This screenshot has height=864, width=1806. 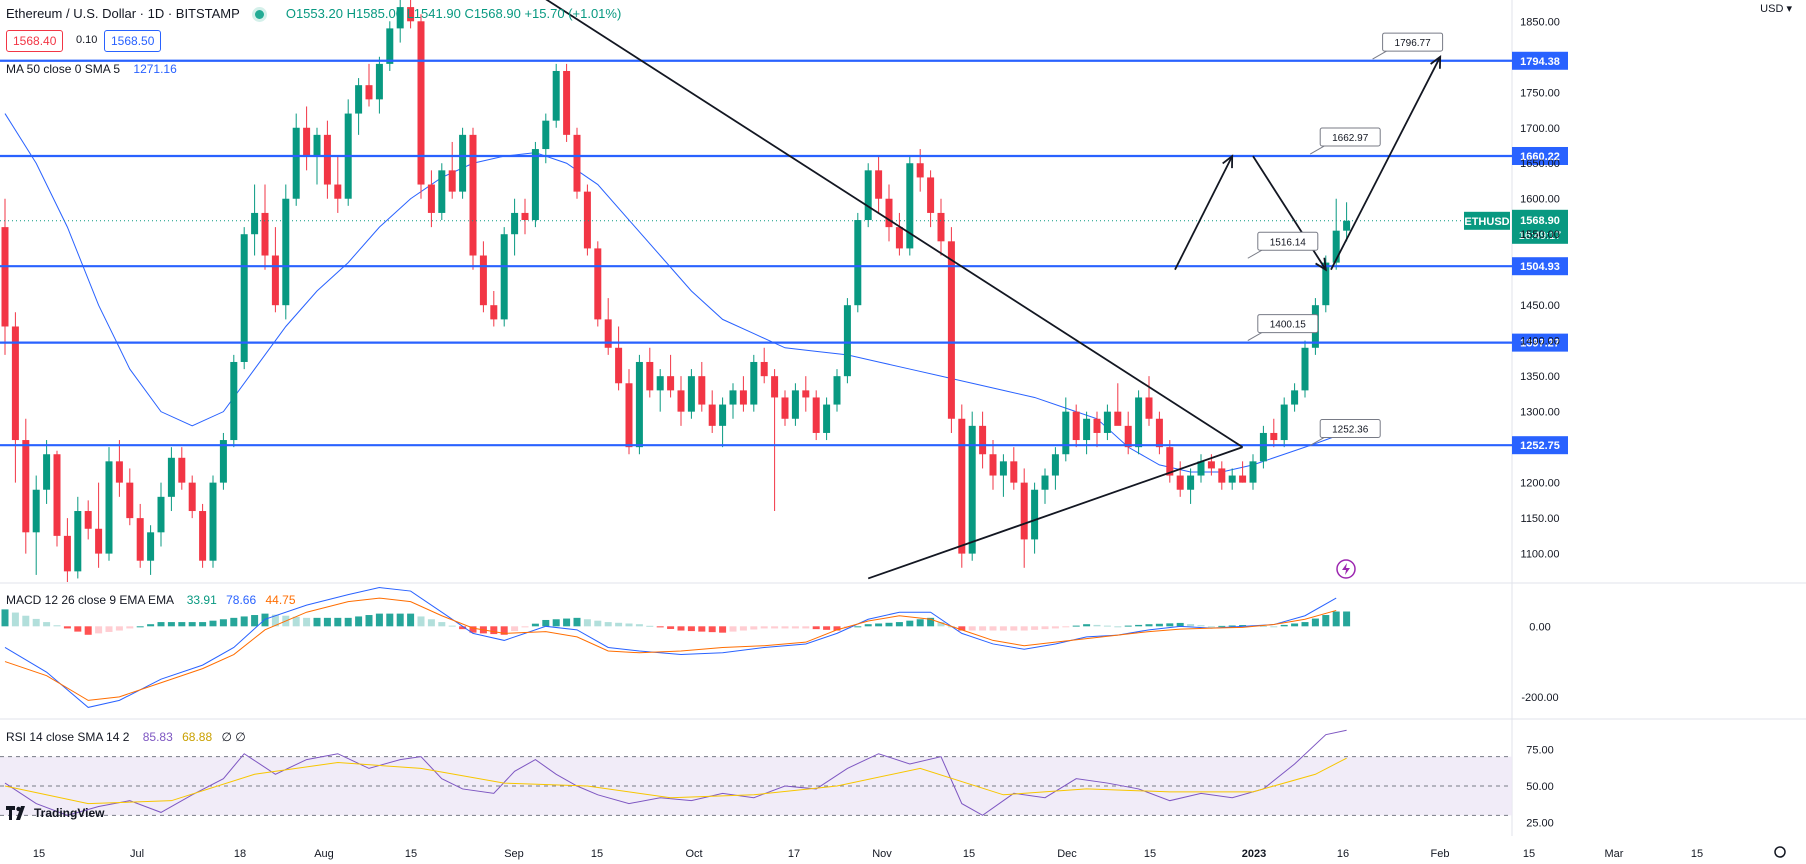 What do you see at coordinates (1540, 164) in the screenshot?
I see `price-tick-label: 1650.00` at bounding box center [1540, 164].